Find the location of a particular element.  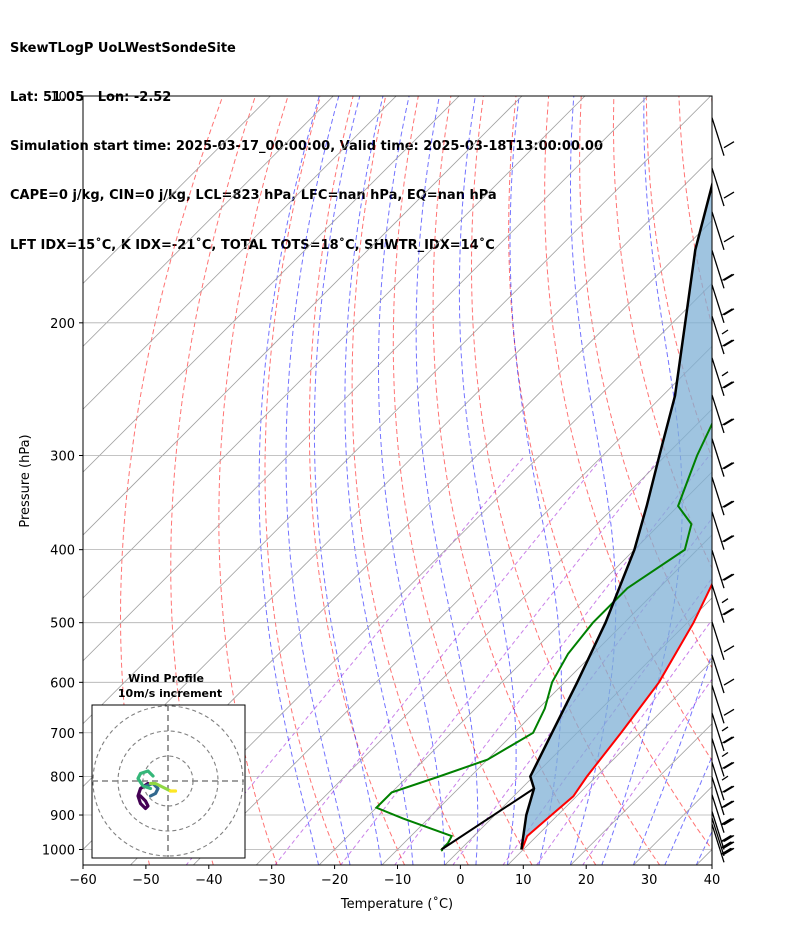

y-tick-label: 300 is located at coordinates (62, 457).